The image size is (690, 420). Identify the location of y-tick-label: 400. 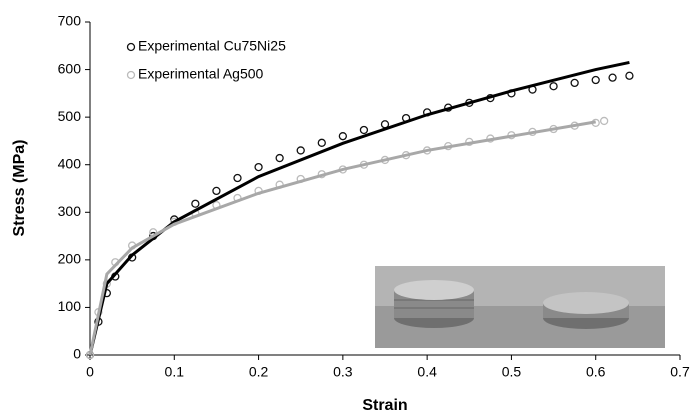
(70, 163).